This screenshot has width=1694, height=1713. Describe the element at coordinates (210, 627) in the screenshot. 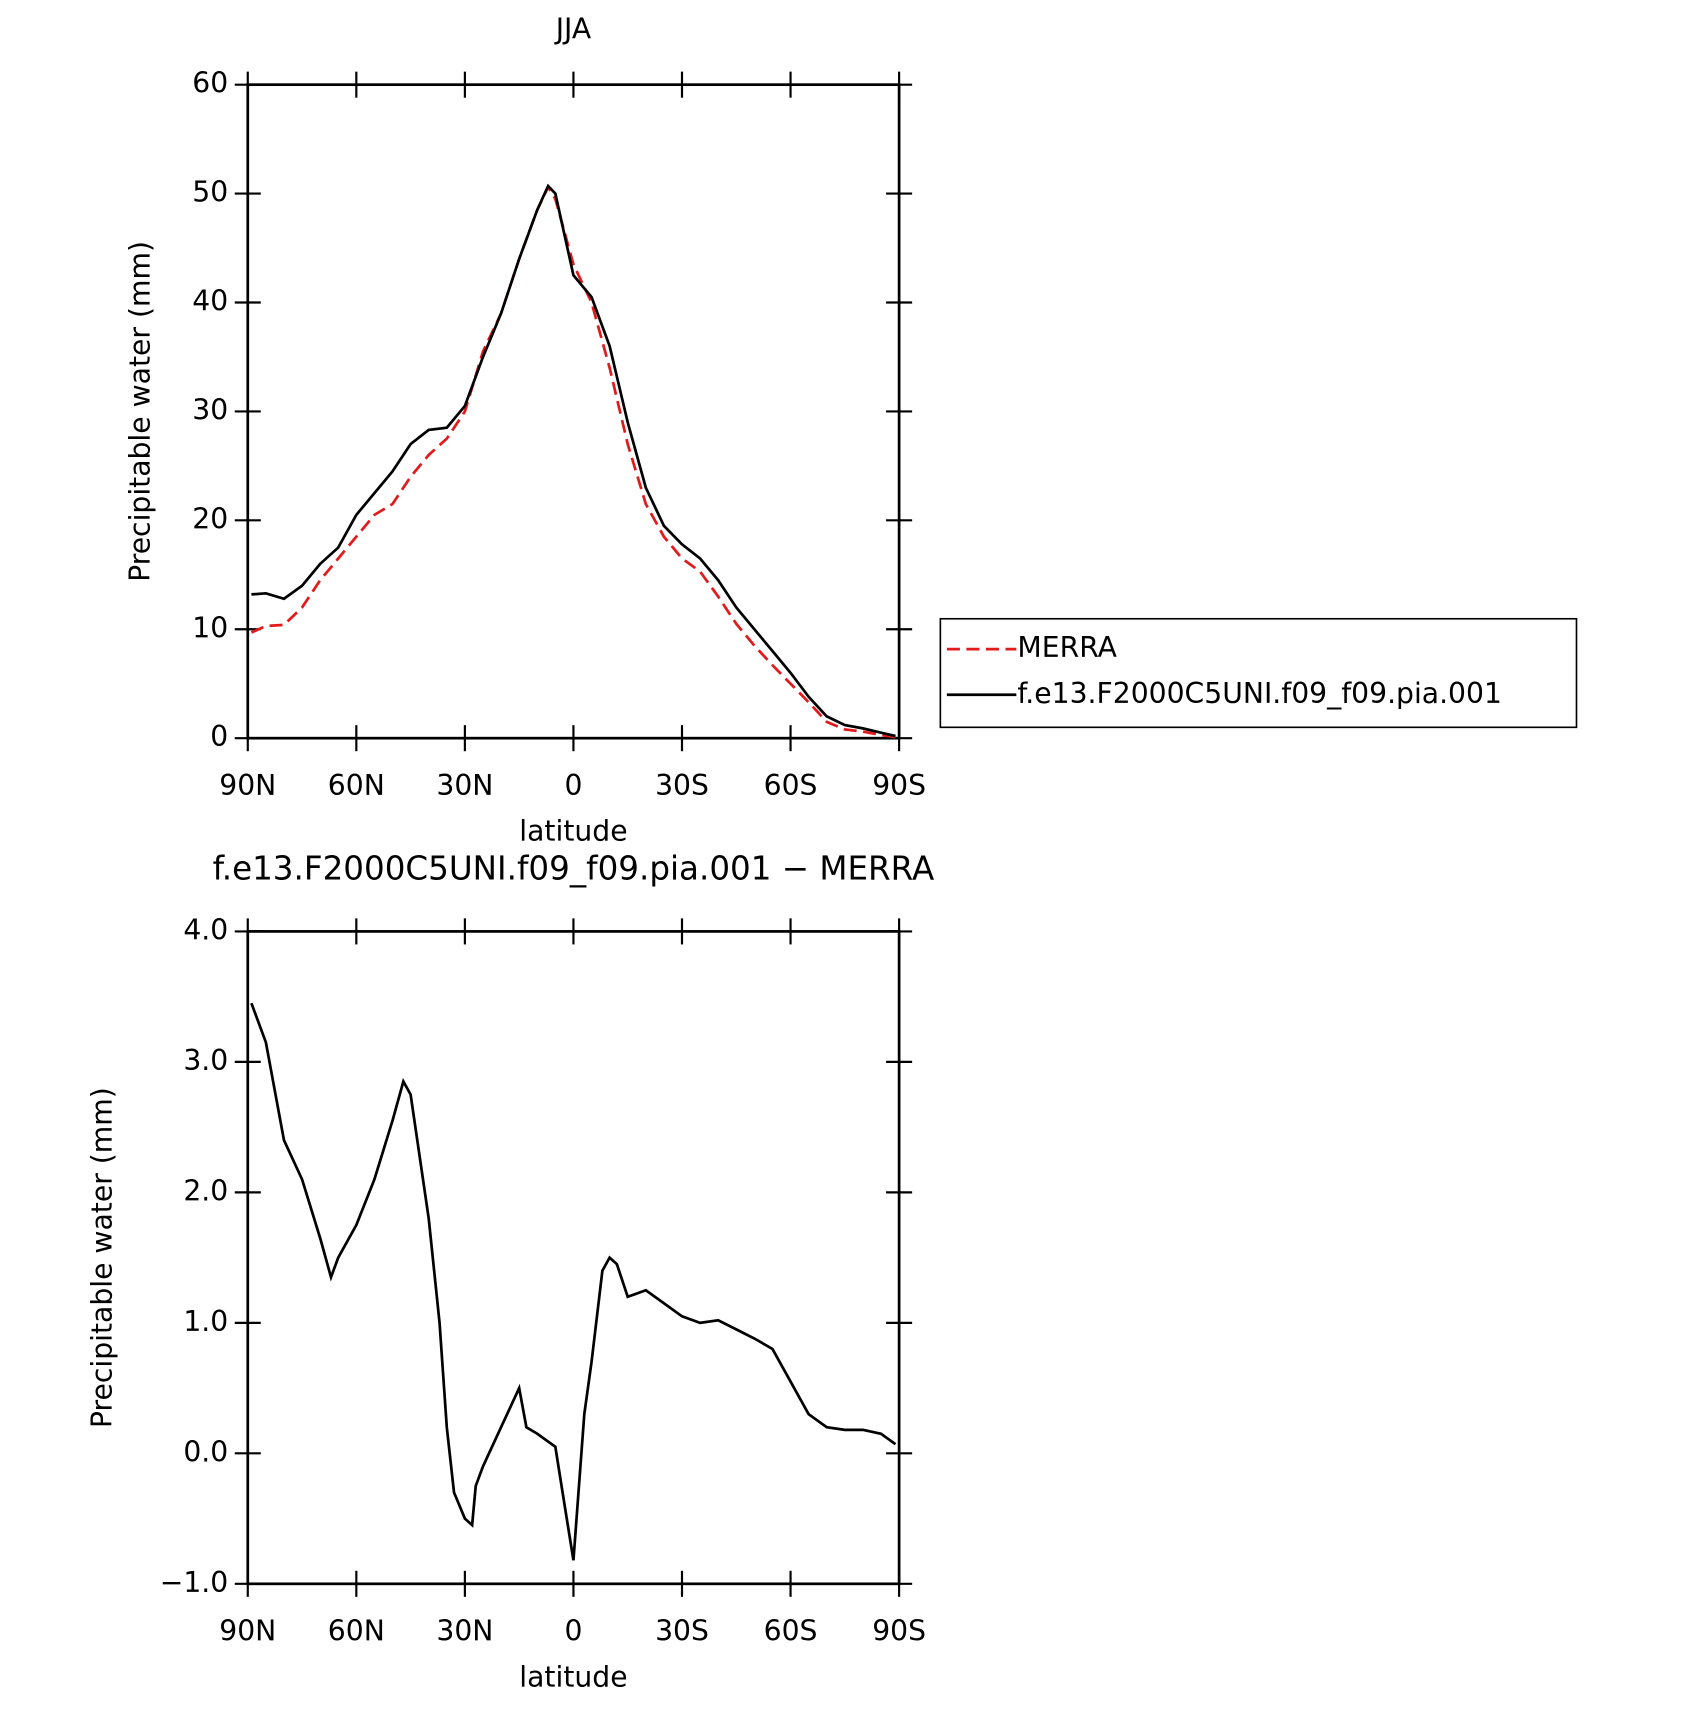

I see `y-tick-label: 10` at that location.